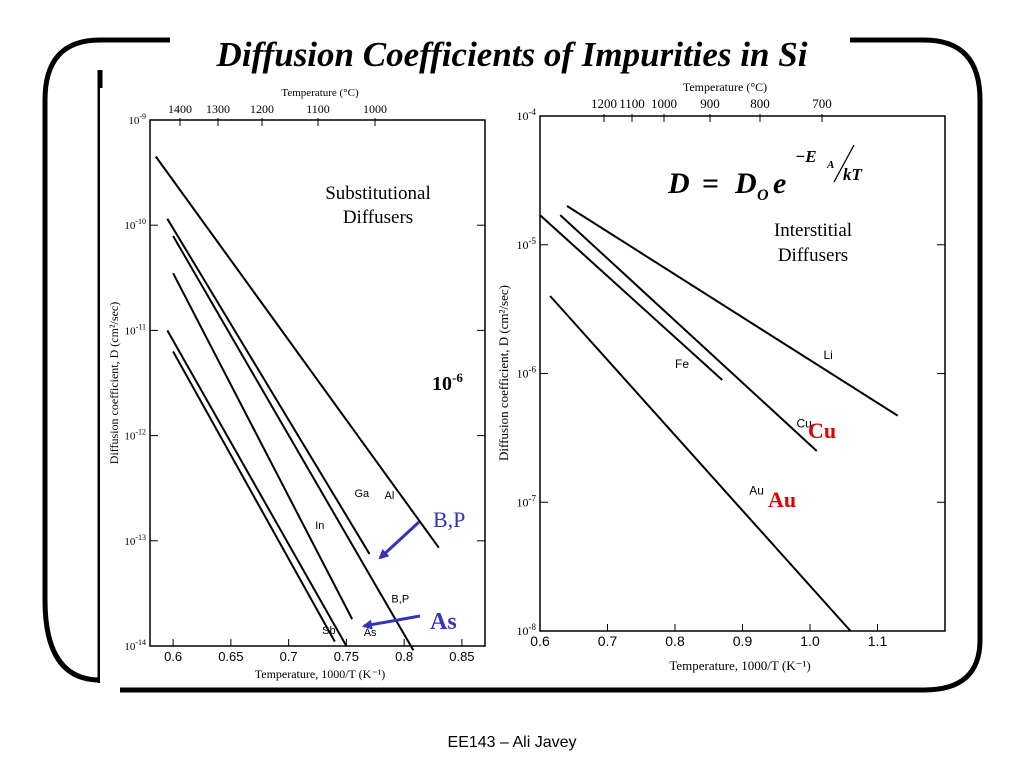 The image size is (1024, 768). I want to click on top-tick-label: 900, so click(710, 103).